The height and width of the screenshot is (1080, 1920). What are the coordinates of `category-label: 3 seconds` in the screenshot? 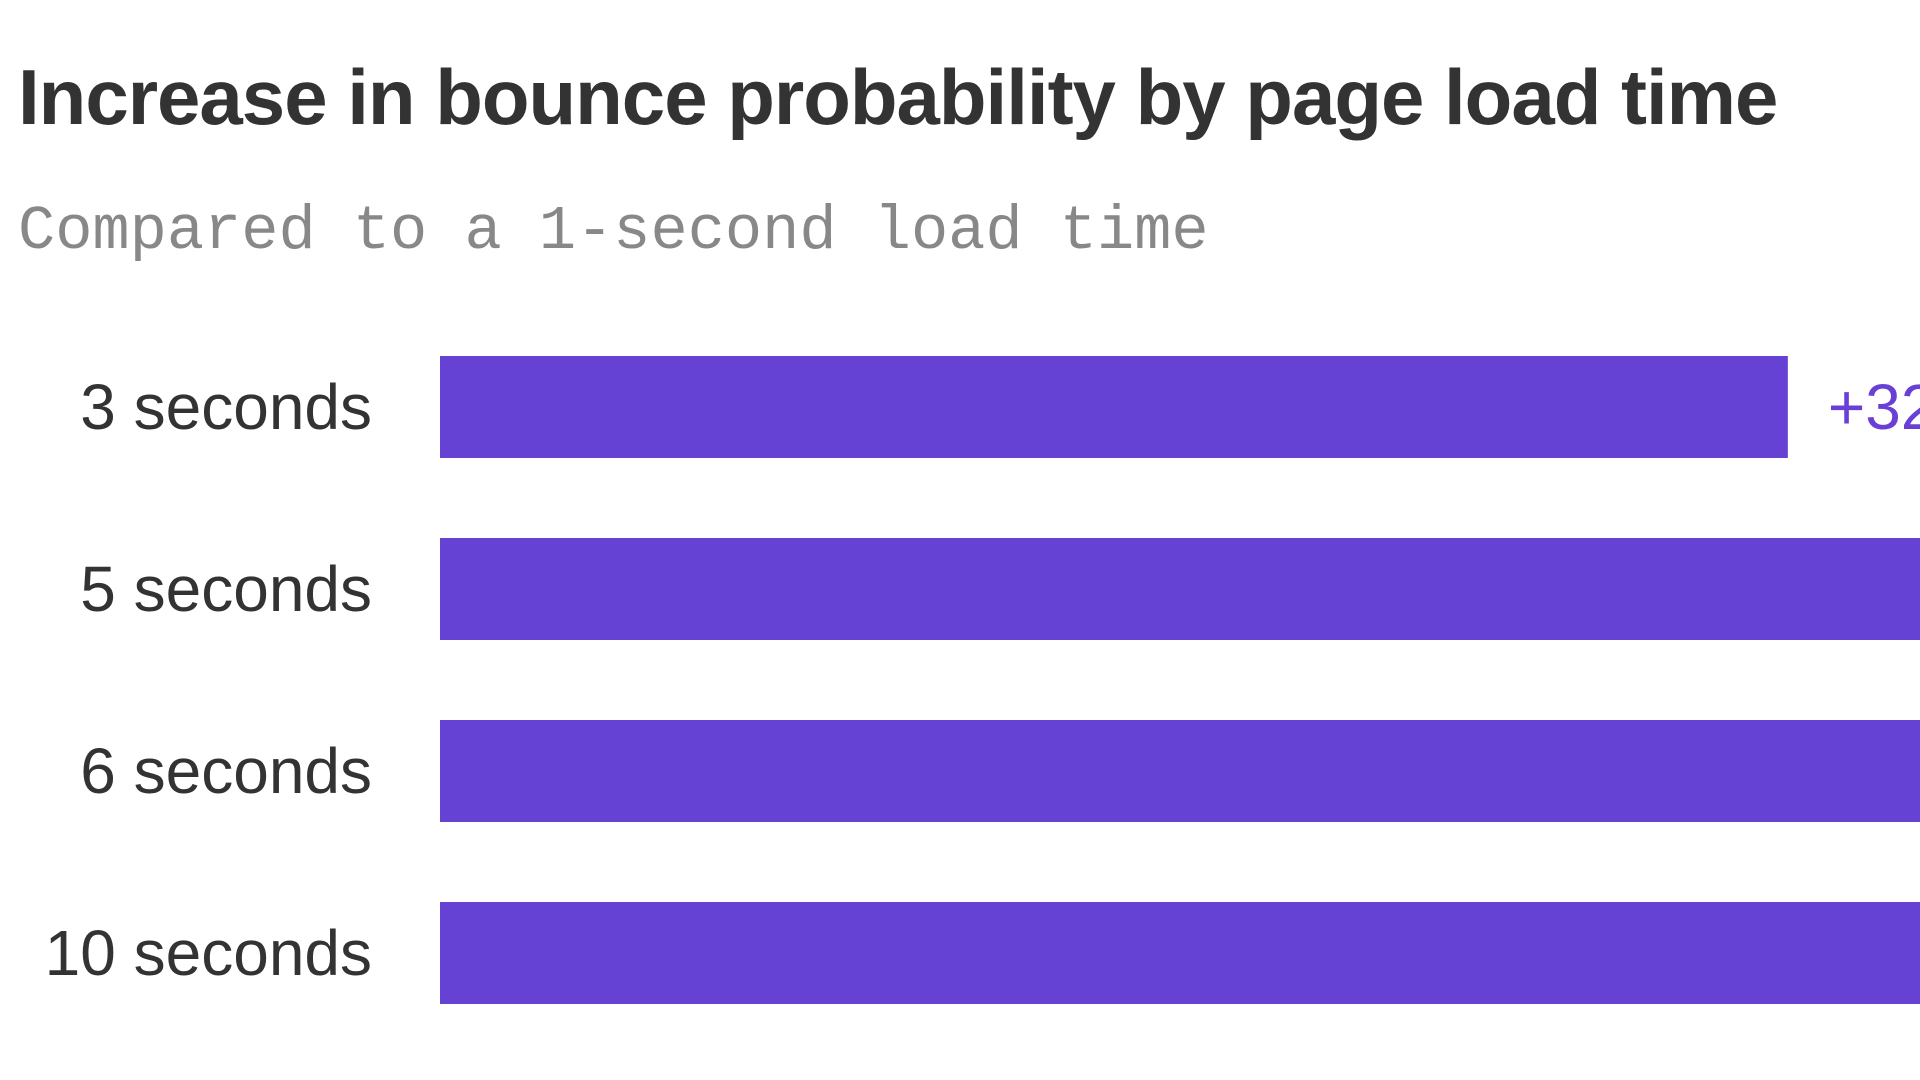 It's located at (226, 407).